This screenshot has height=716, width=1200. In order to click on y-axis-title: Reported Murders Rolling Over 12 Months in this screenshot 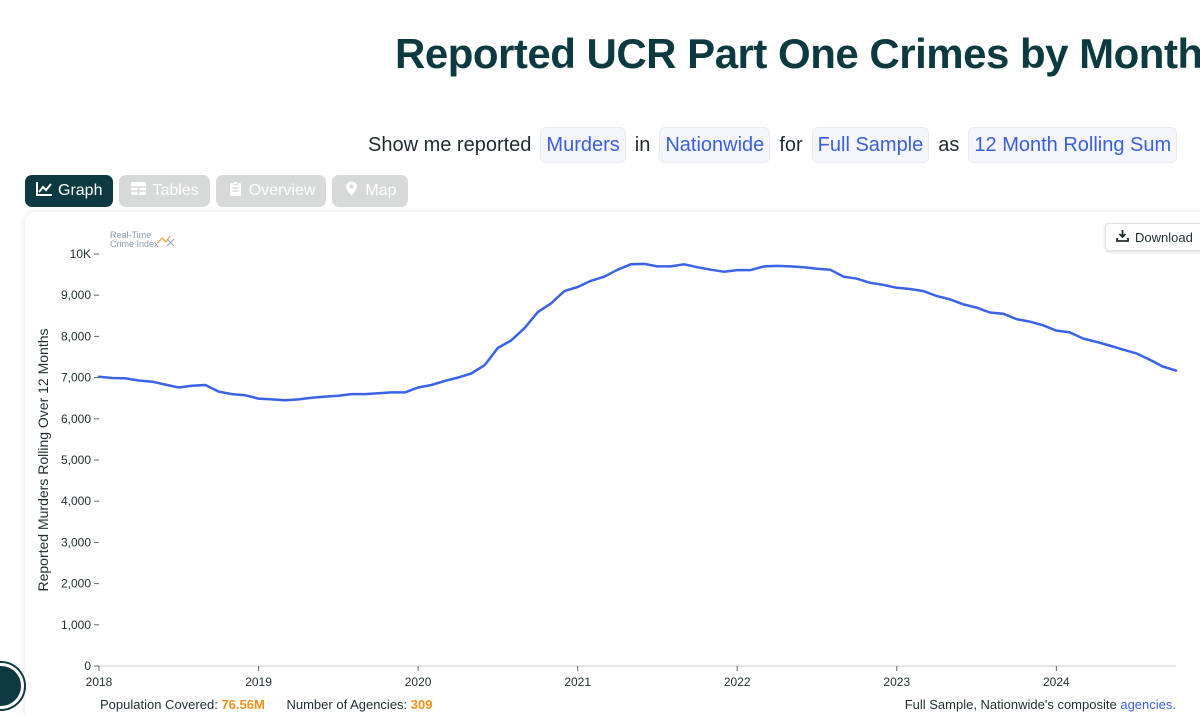, I will do `click(43, 459)`.